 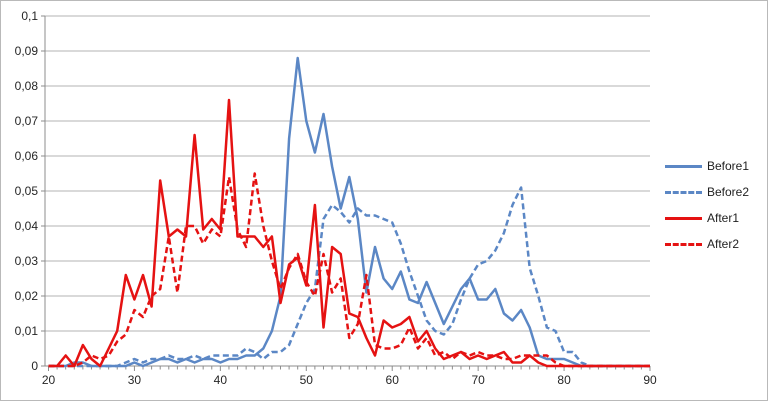 What do you see at coordinates (27, 86) in the screenshot?
I see `y-tick-label: 0,08` at bounding box center [27, 86].